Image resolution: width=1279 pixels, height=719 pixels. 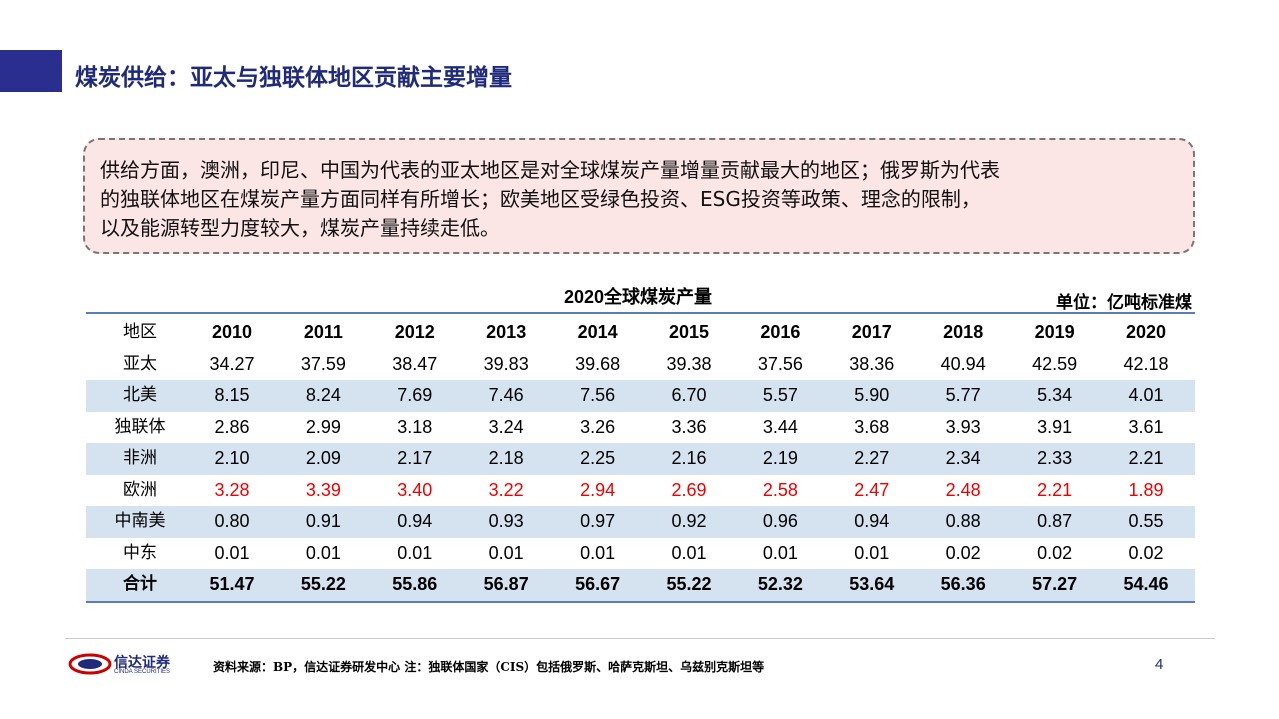 I want to click on cell: 2.21, so click(x=1146, y=458).